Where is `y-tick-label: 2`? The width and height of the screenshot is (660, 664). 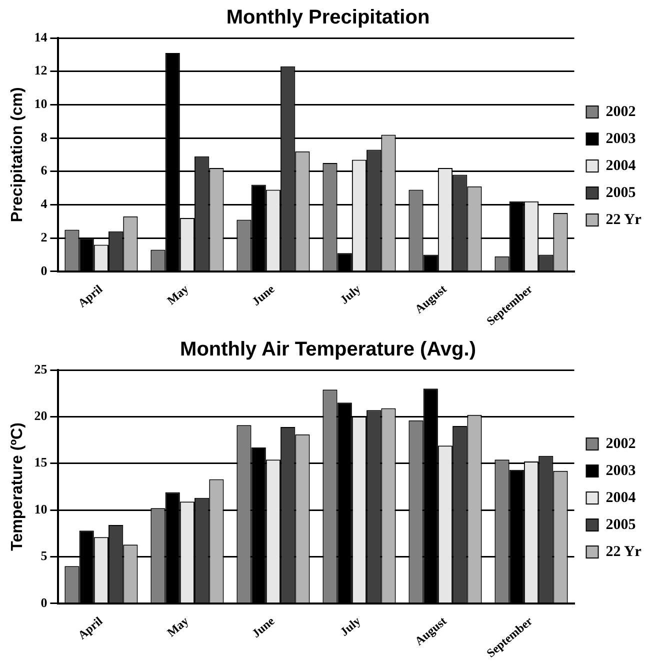
y-tick-label: 2 is located at coordinates (44, 236).